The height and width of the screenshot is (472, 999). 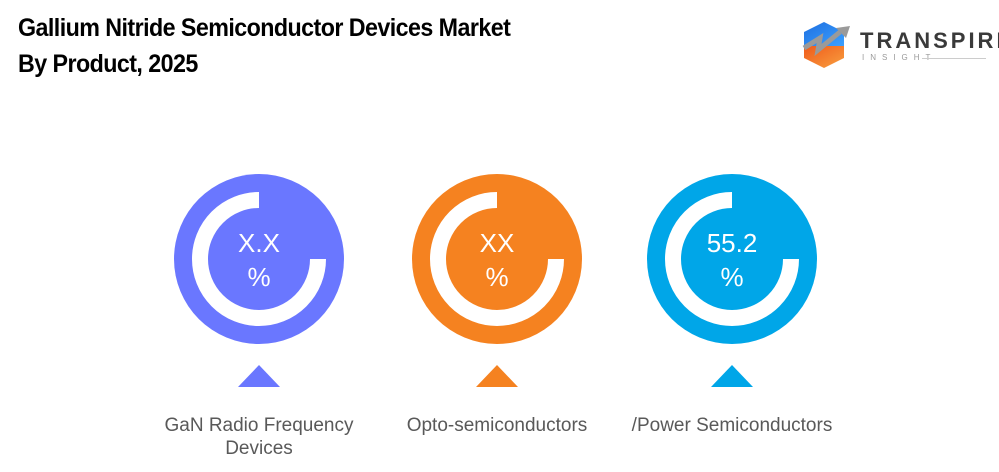 I want to click on value-text: 55.2, so click(x=732, y=243).